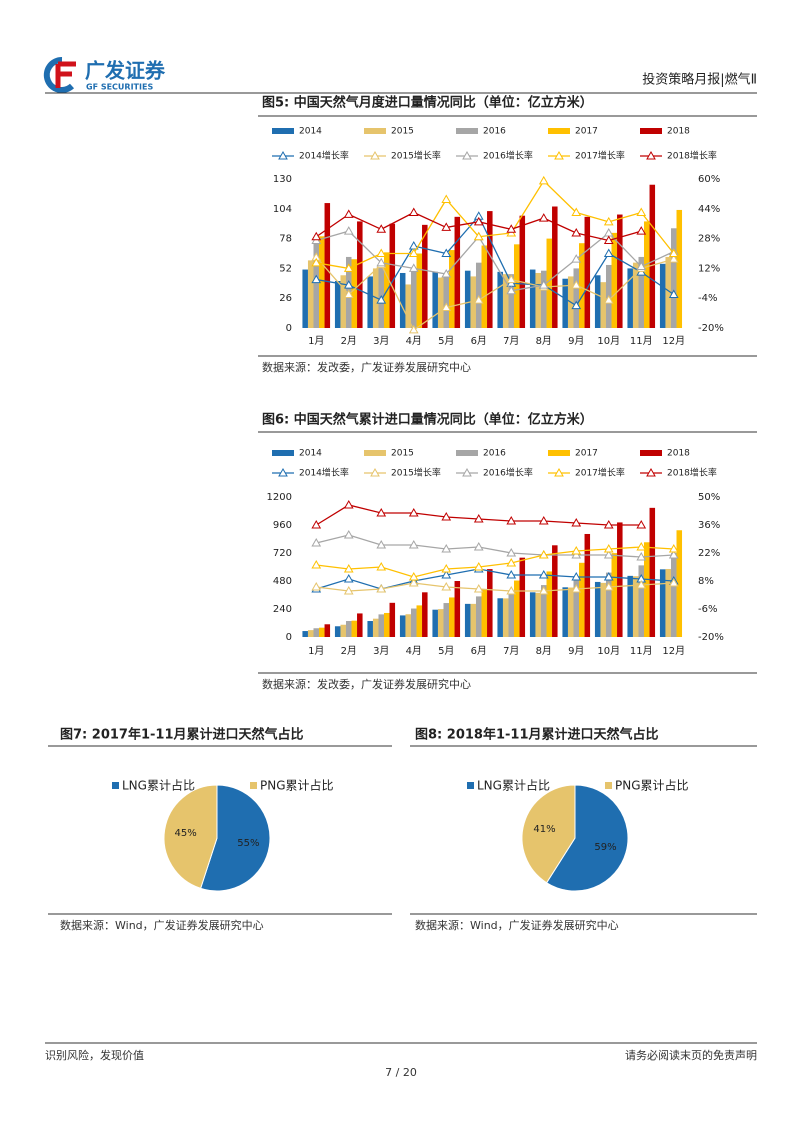 The image size is (802, 1133). Describe the element at coordinates (349, 341) in the screenshot. I see `x-tick-label: 2月` at that location.